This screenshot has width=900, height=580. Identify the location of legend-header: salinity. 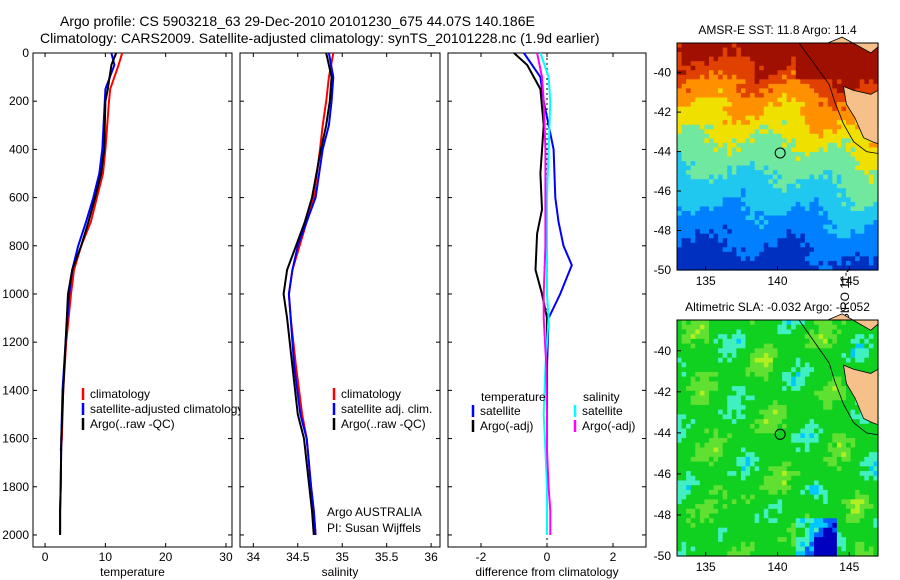
(601, 397).